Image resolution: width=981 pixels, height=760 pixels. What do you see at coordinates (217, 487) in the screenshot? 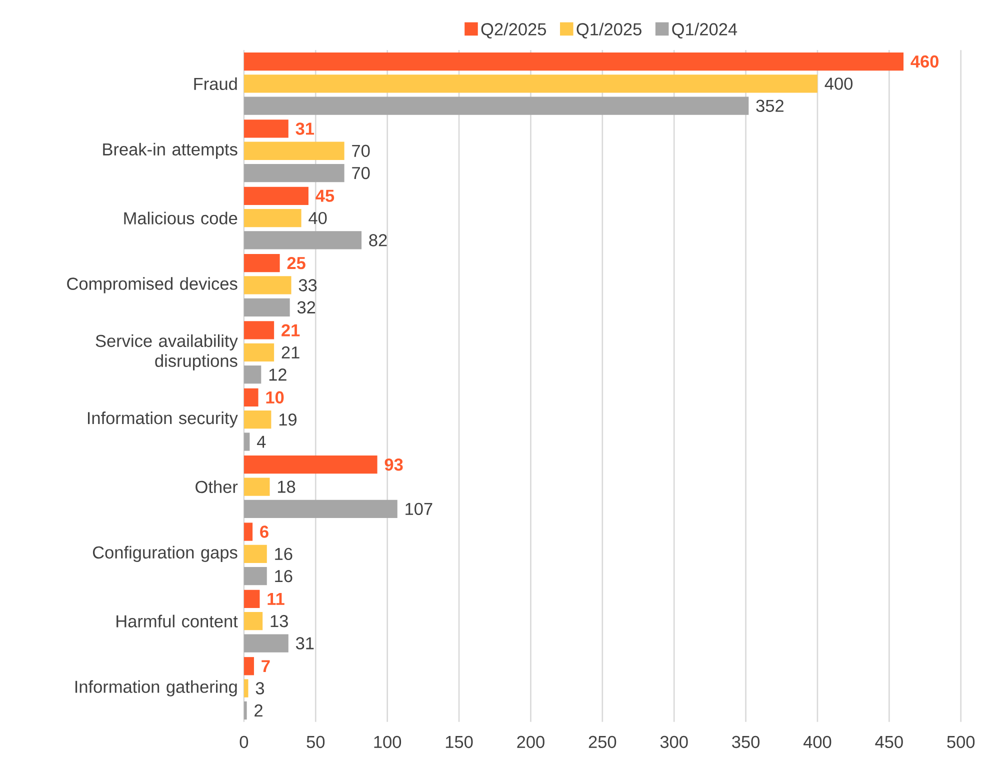
I see `y-tick-label: Other` at bounding box center [217, 487].